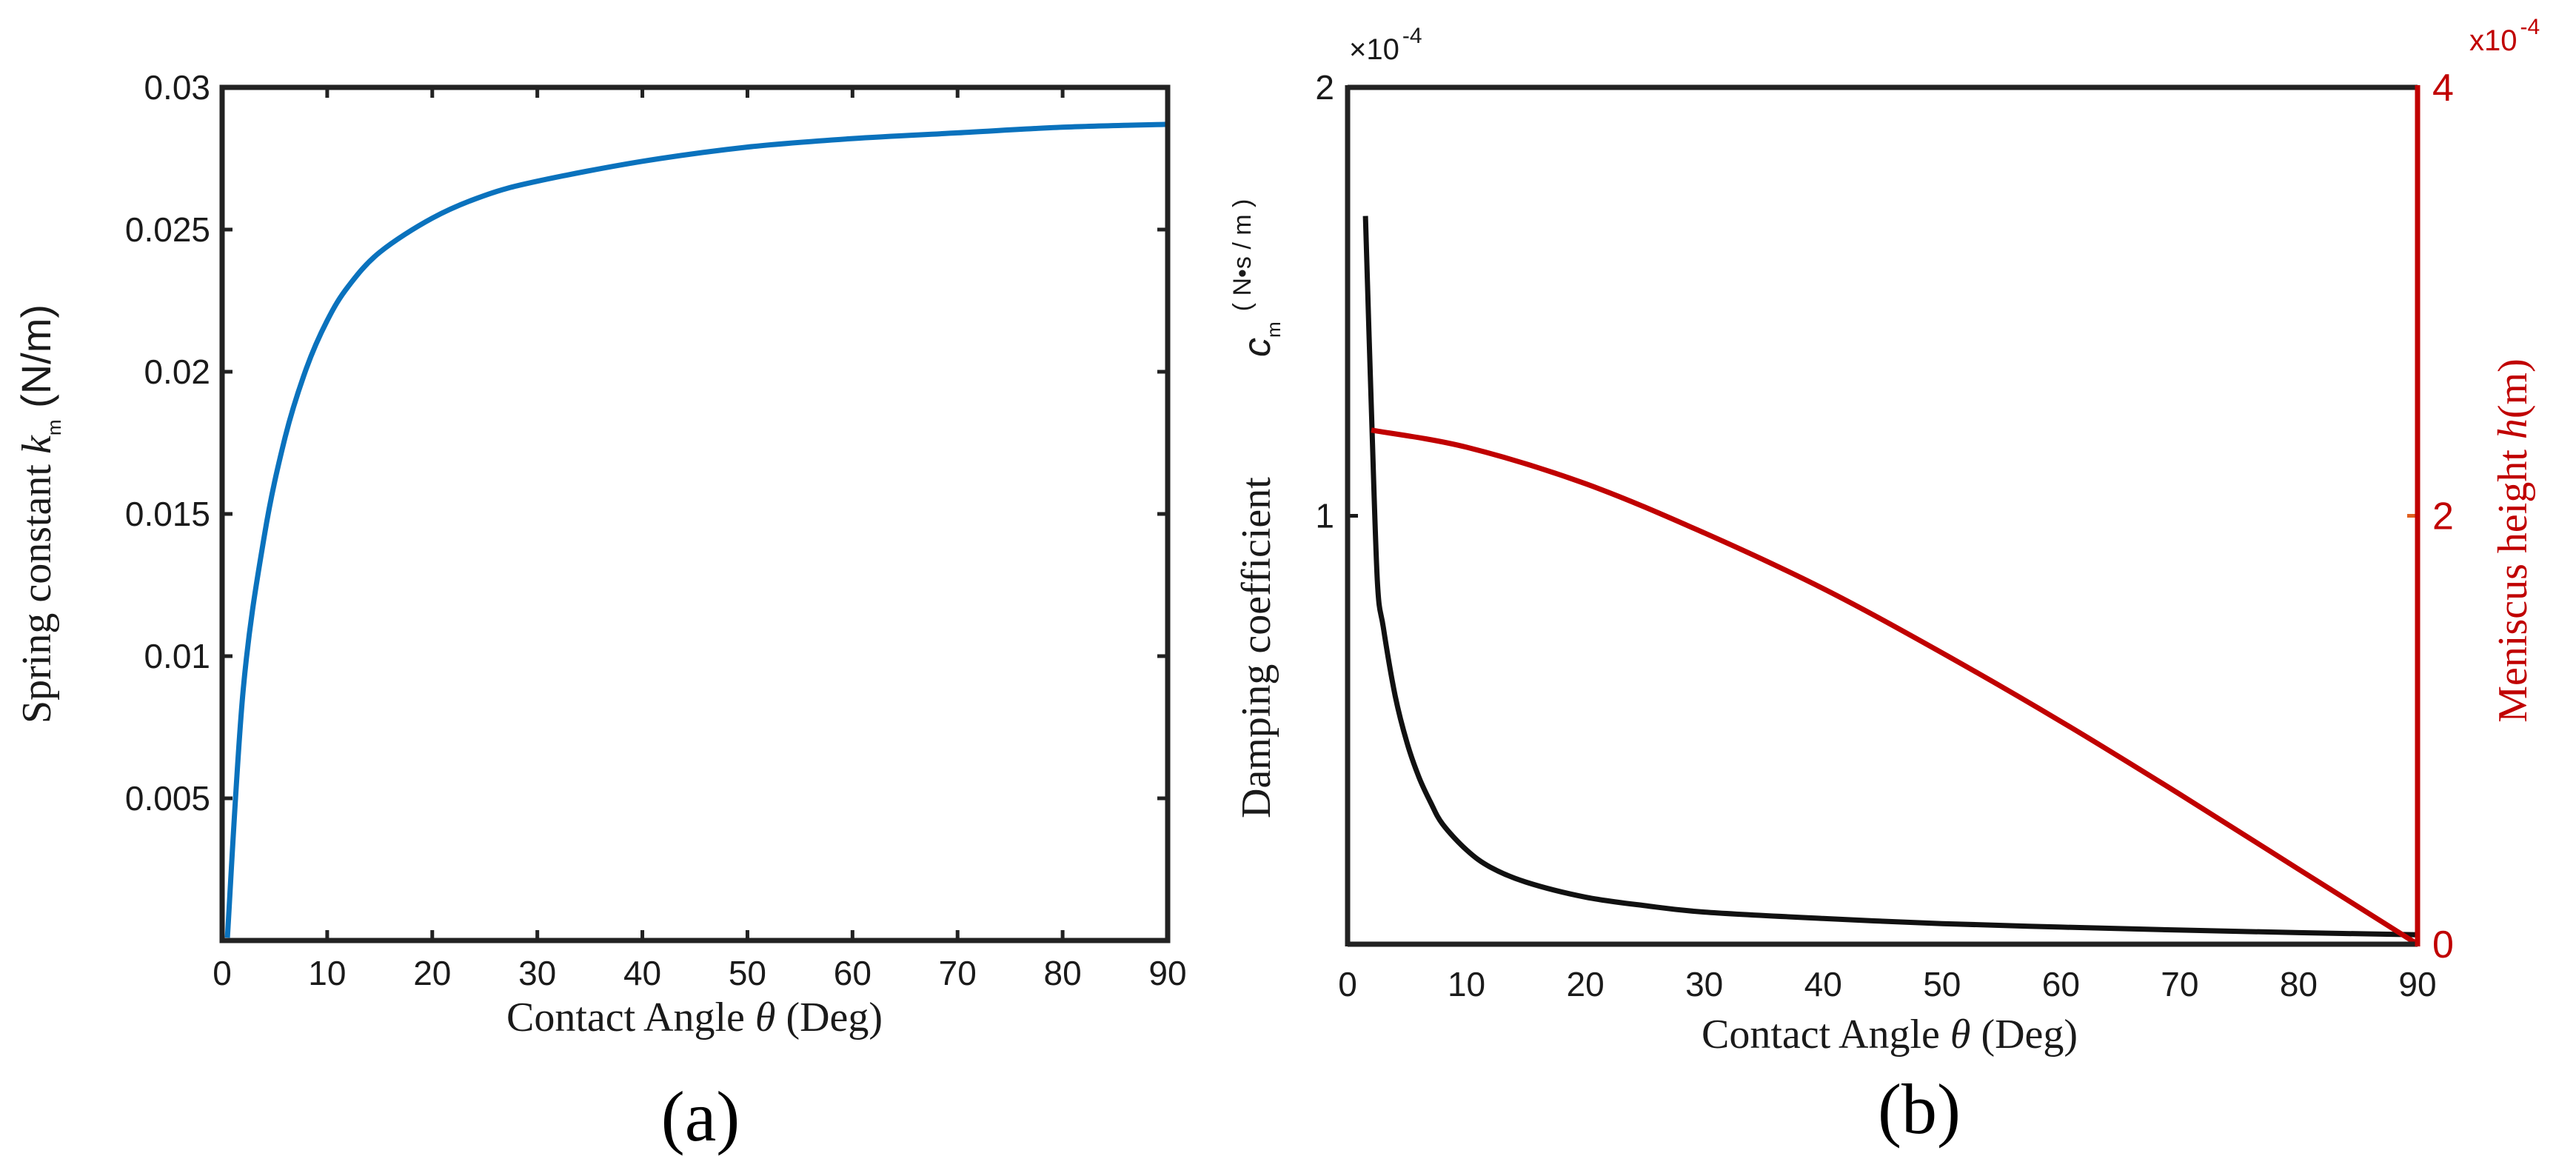  I want to click on panel-a-x-axis-title: Contact Angle θ (Deg), so click(694, 1017).